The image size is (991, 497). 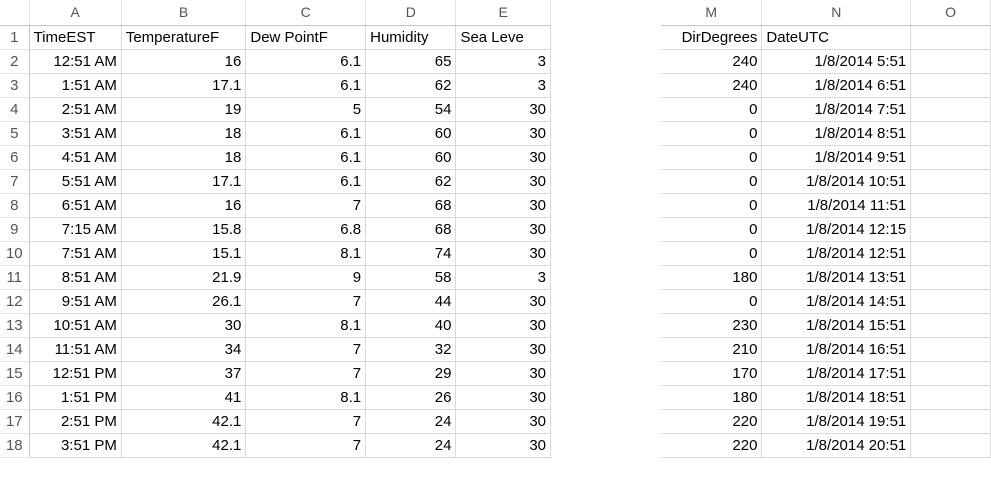 I want to click on cell-o8, so click(x=950, y=205).